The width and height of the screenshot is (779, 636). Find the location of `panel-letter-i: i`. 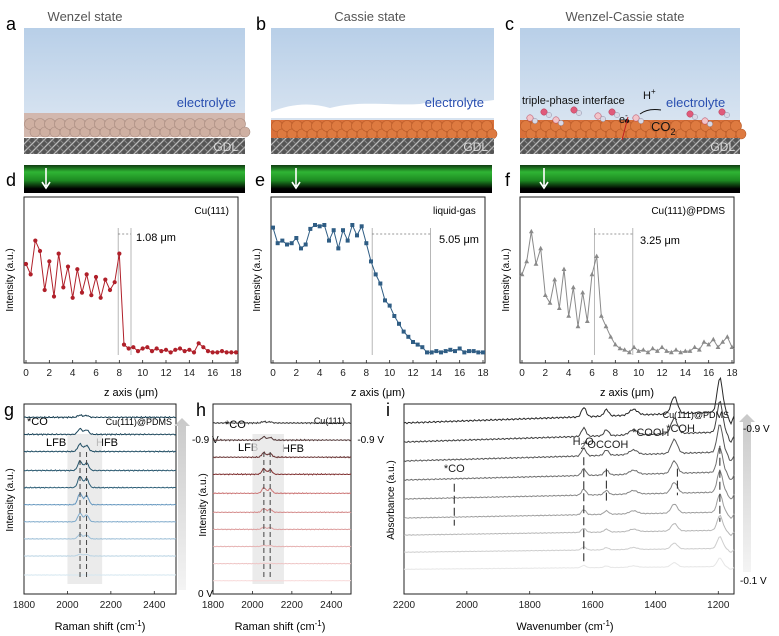

panel-letter-i: i is located at coordinates (388, 410).